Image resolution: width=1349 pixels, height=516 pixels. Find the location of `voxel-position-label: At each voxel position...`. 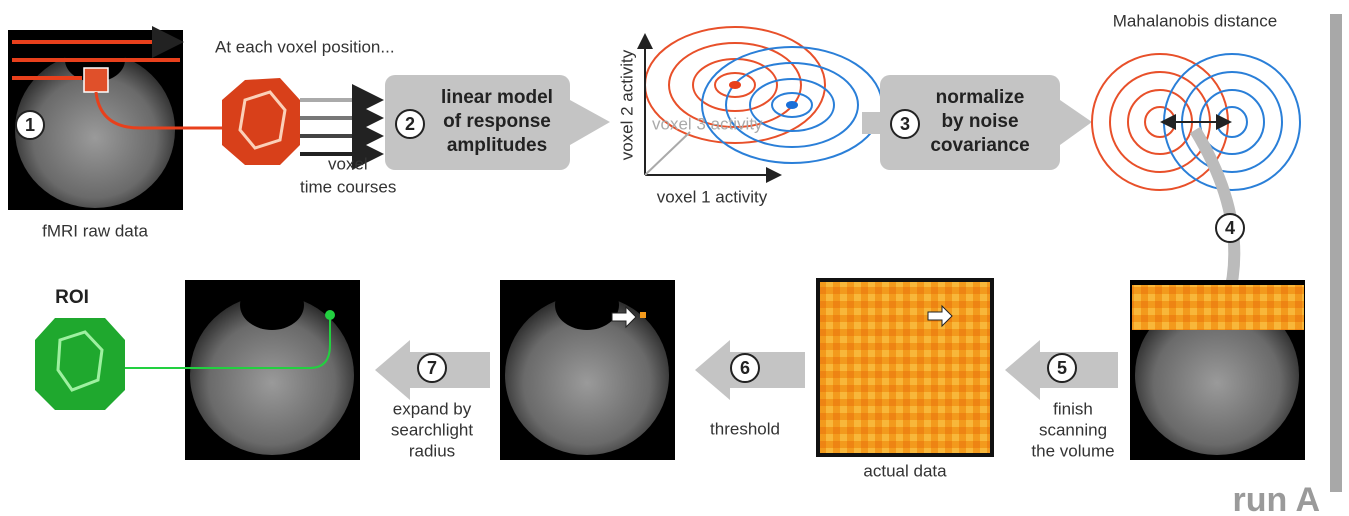

voxel-position-label: At each voxel position... is located at coordinates (305, 46).